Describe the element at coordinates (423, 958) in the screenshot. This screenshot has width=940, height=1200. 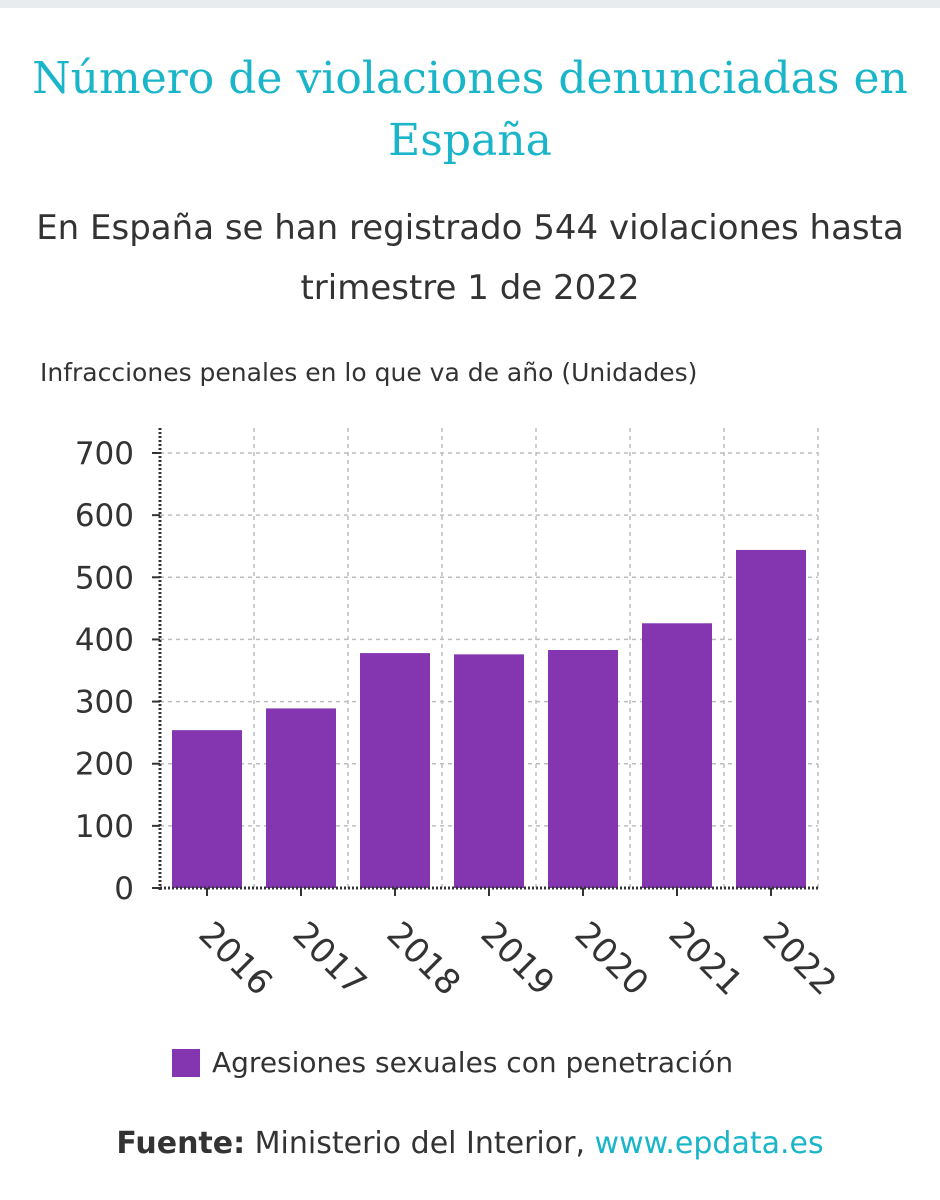
I see `x-tick-label-2018: 2018` at that location.